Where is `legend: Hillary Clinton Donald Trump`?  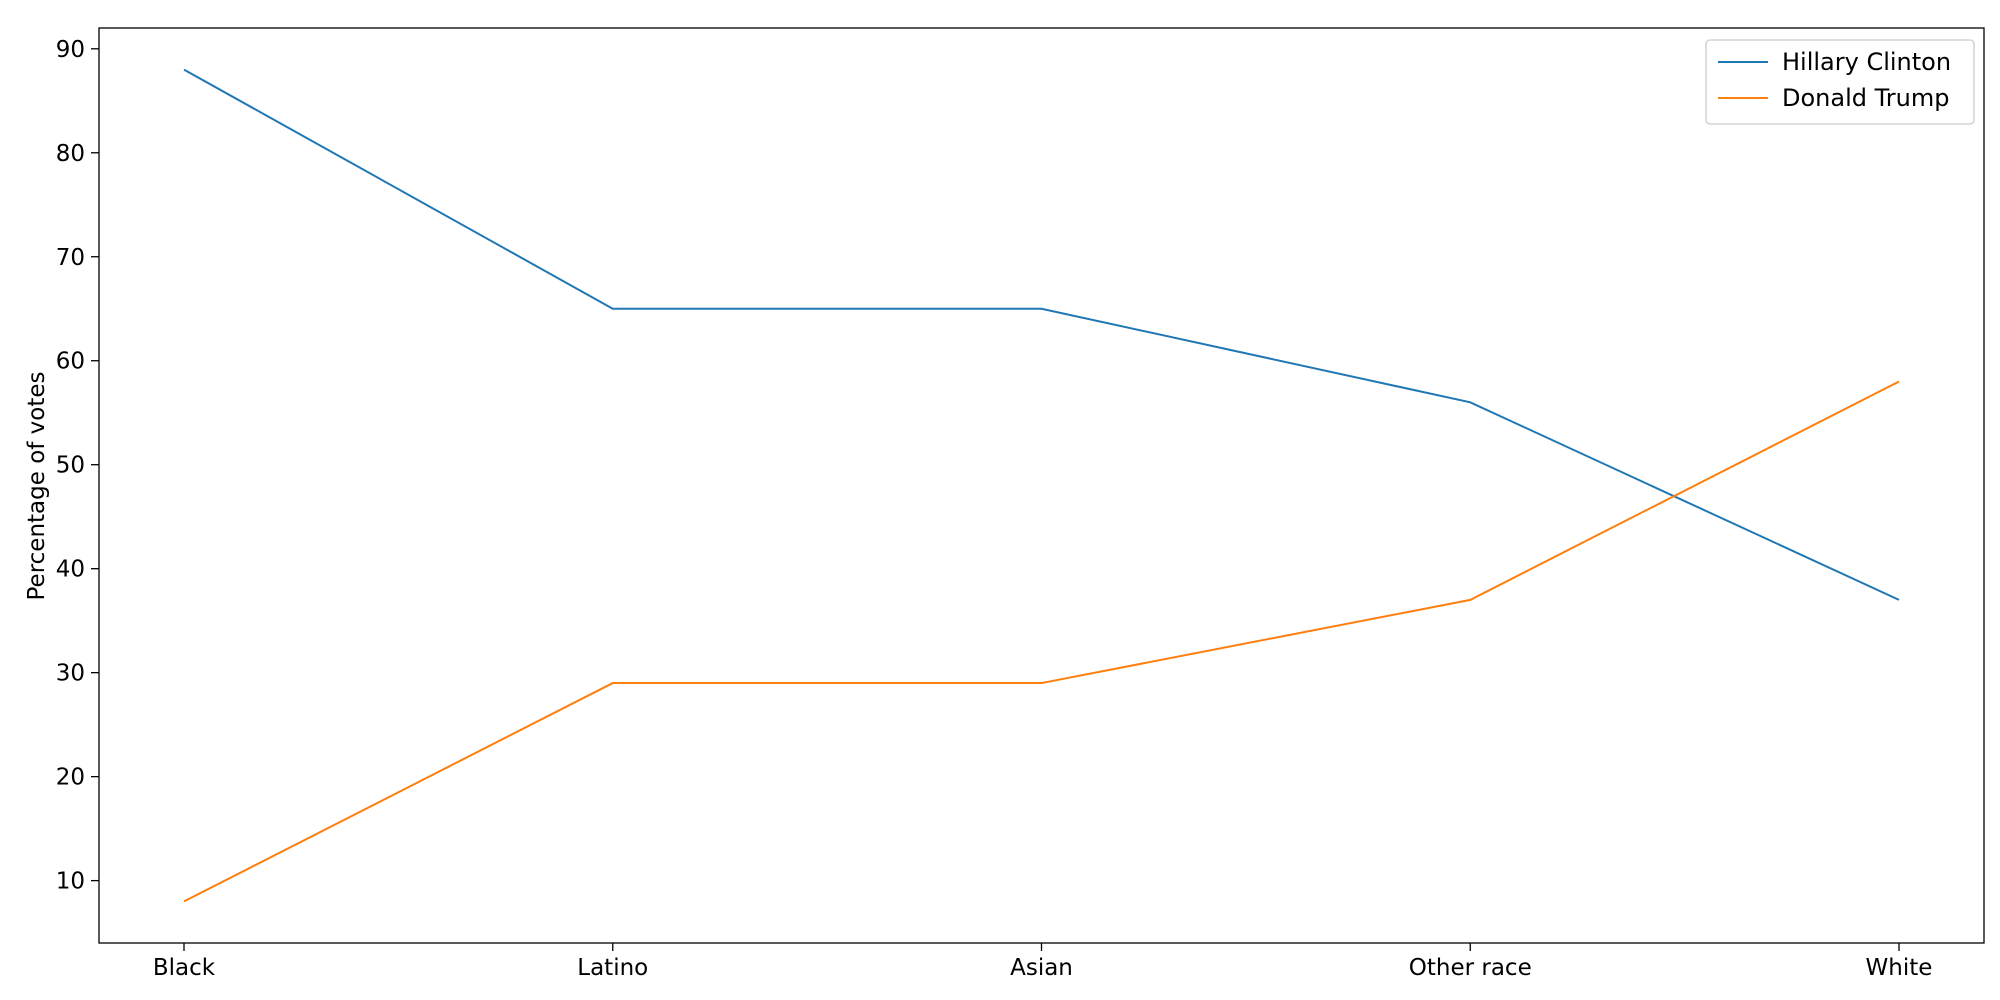 legend: Hillary Clinton Donald Trump is located at coordinates (1840, 82).